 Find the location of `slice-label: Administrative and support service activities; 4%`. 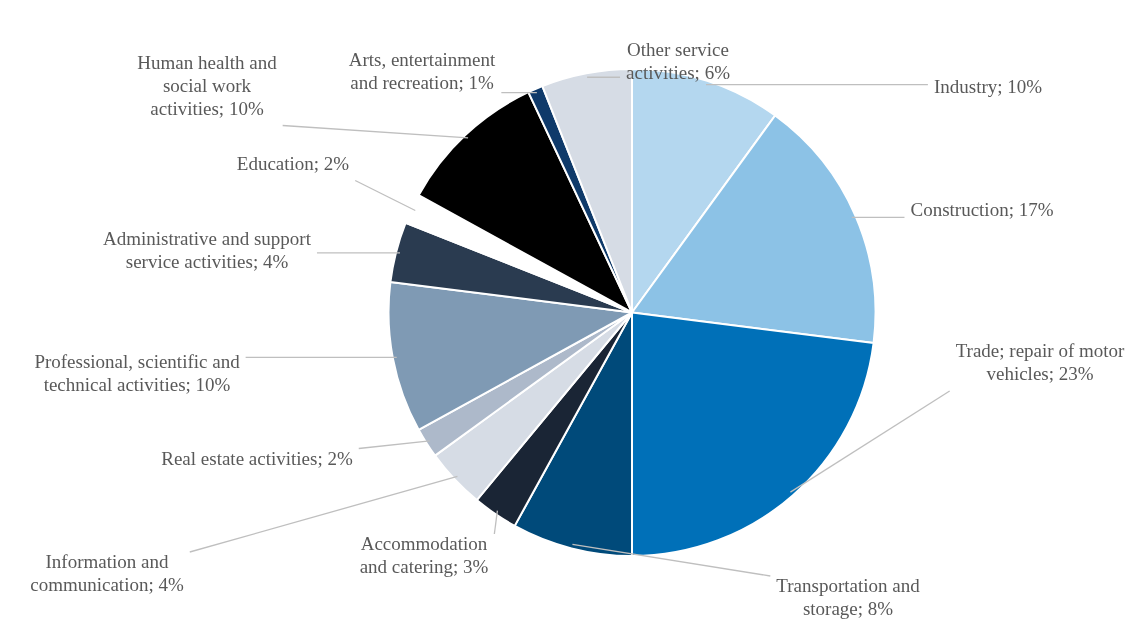

slice-label: Administrative and support service activities; 4% is located at coordinates (207, 250).